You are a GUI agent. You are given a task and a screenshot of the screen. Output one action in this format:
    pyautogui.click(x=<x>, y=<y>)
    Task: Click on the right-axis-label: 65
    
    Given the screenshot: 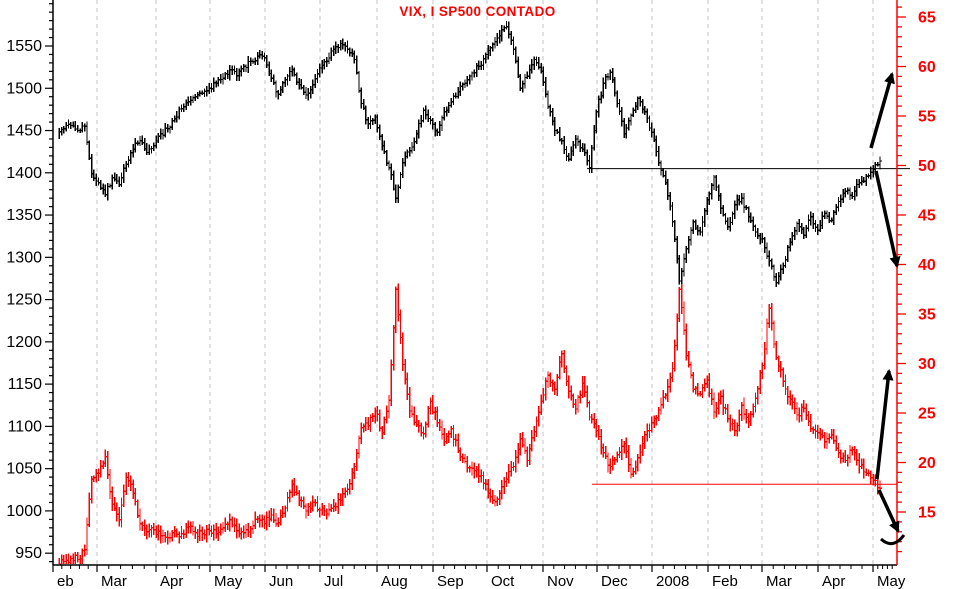 What is the action you would take?
    pyautogui.click(x=927, y=18)
    